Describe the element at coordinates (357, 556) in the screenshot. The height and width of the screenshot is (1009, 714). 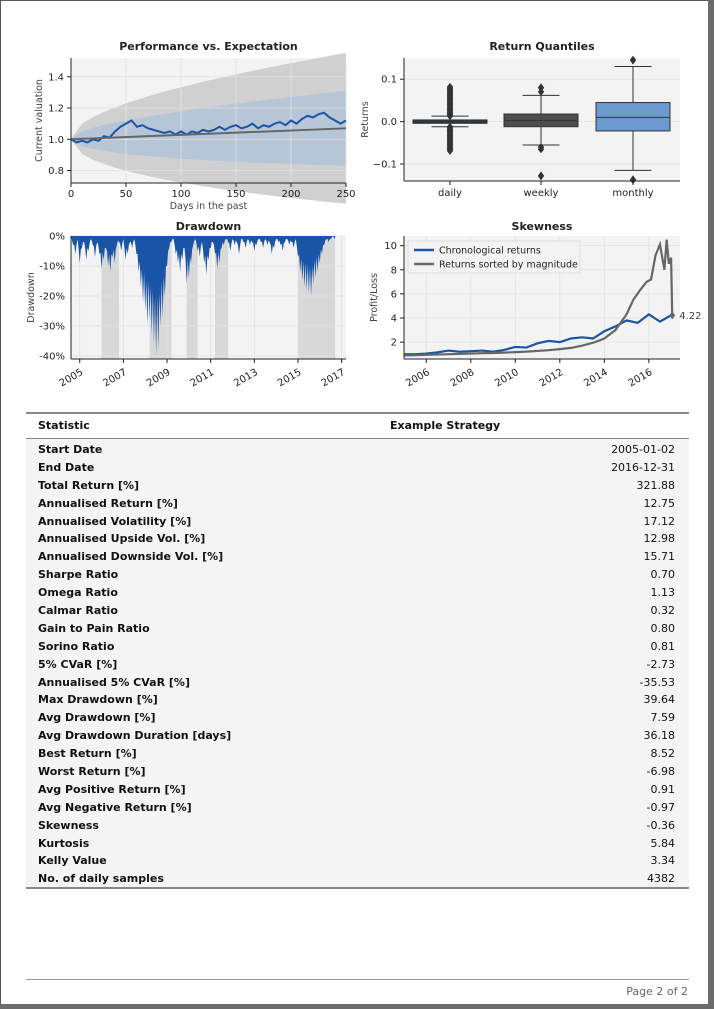
I see `table-row: Annualised Downside Vol. [%] 15.71` at that location.